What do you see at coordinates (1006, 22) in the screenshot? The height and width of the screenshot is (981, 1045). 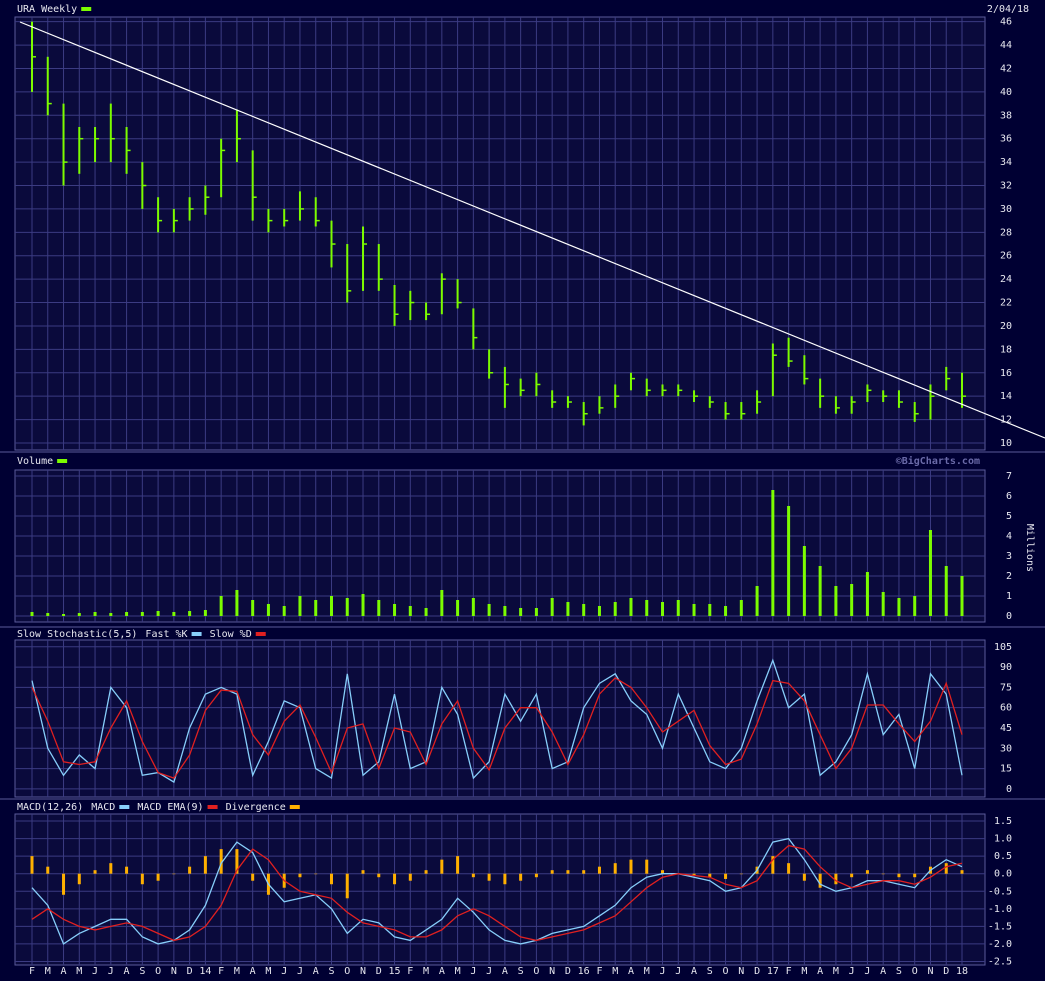 I see `y-tick-label: 46` at bounding box center [1006, 22].